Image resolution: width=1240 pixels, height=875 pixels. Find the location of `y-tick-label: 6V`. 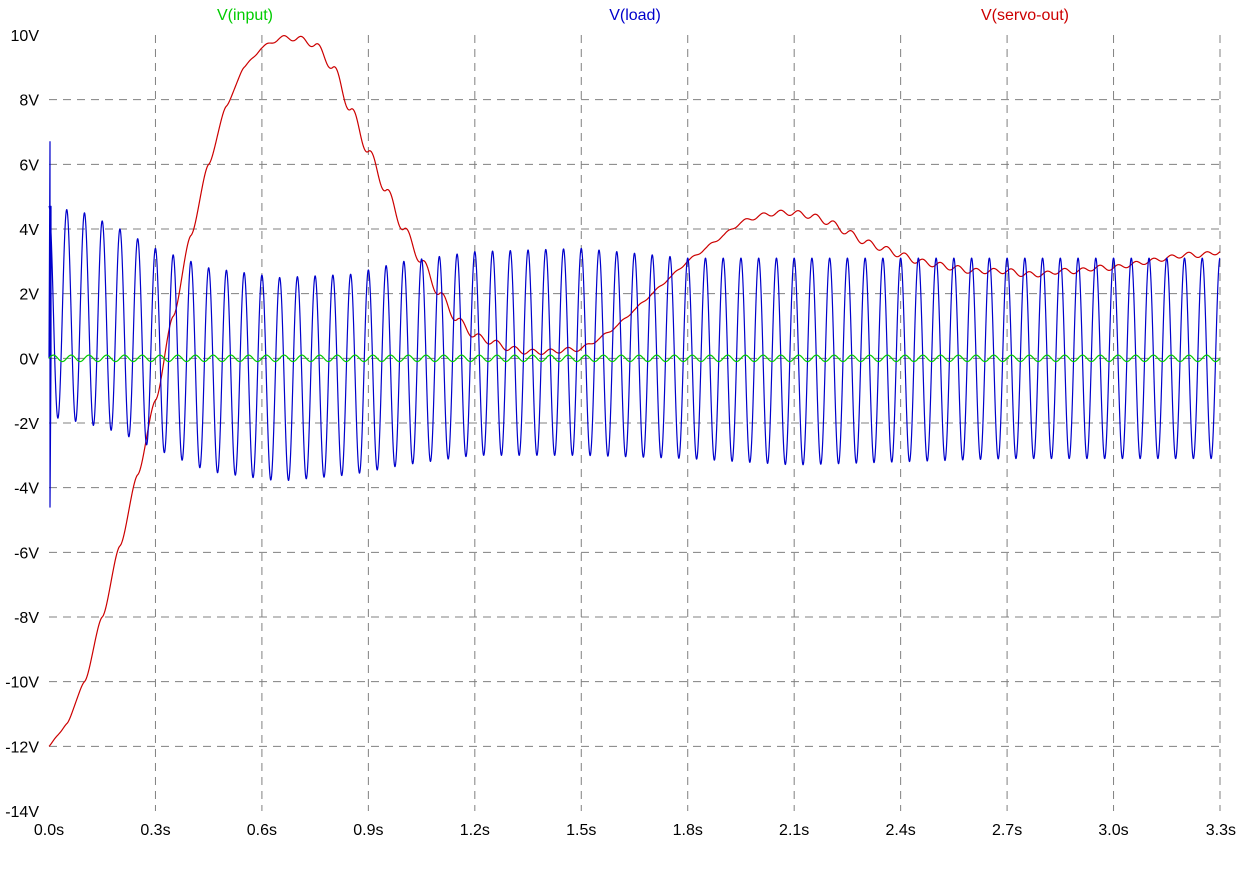

y-tick-label: 6V is located at coordinates (29, 165).